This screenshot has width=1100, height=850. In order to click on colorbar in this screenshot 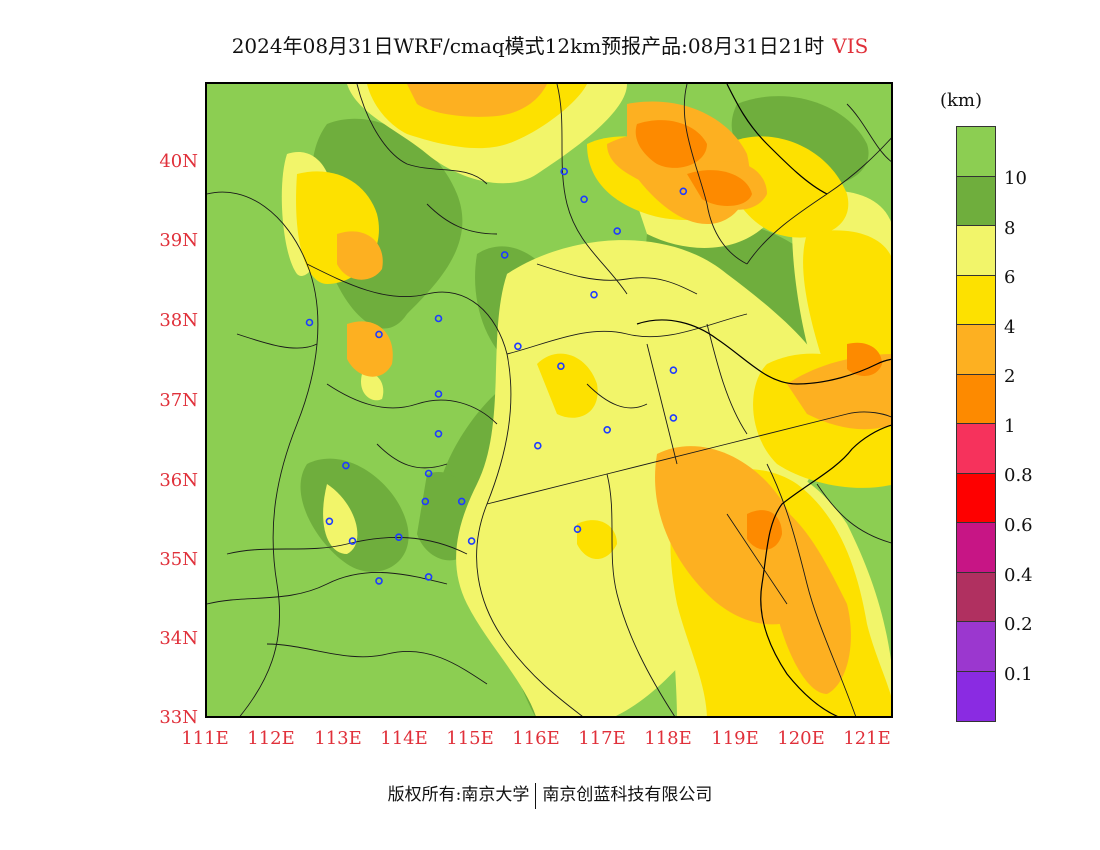, I will do `click(976, 424)`.